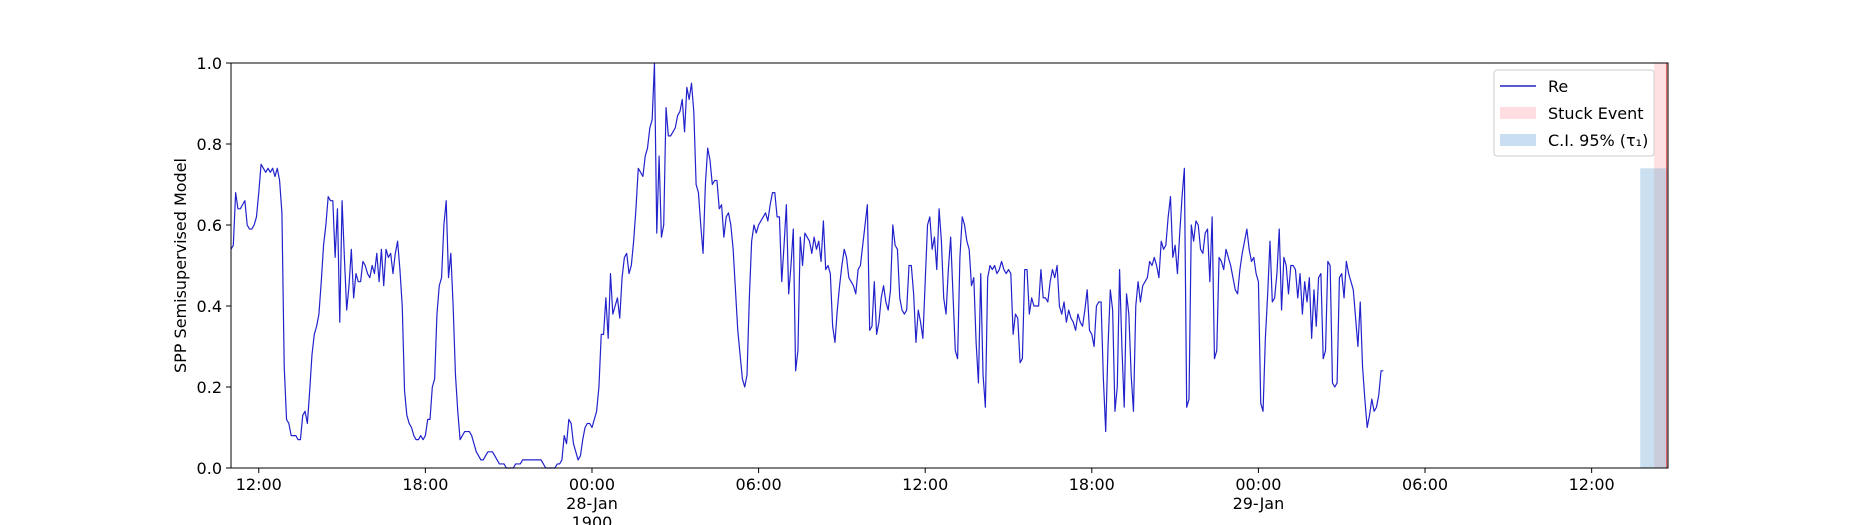  What do you see at coordinates (1598, 140) in the screenshot?
I see `legend-label: C.I. 95% (τ₁)` at bounding box center [1598, 140].